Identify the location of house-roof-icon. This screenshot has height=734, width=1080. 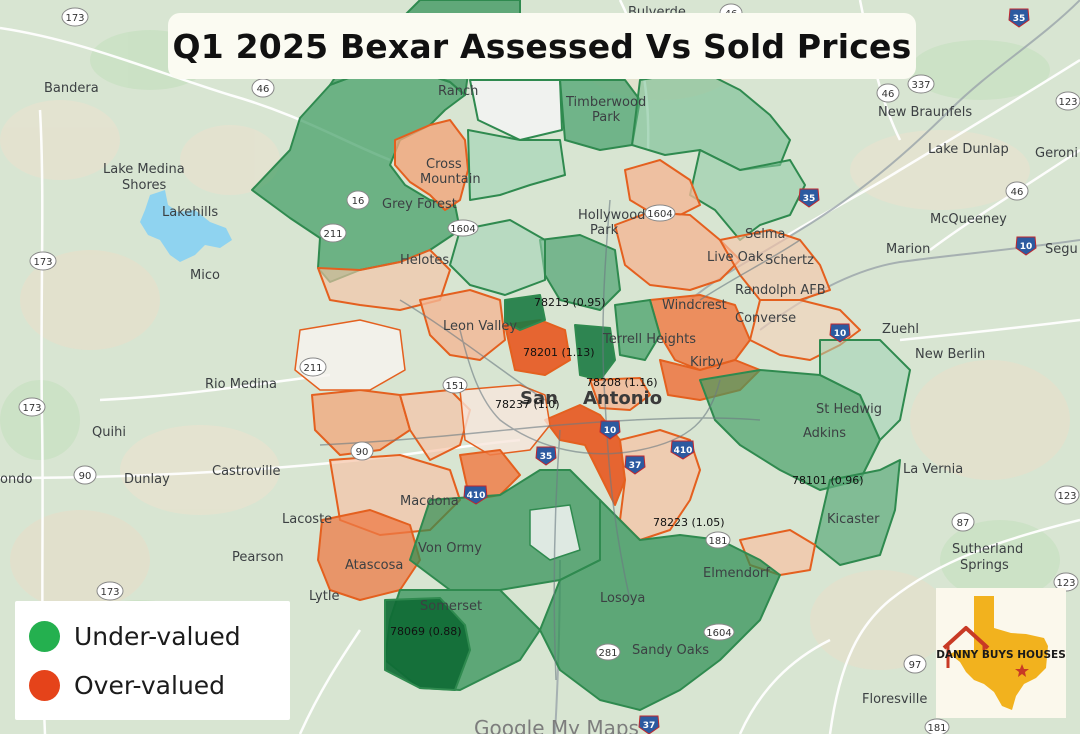
(966, 638).